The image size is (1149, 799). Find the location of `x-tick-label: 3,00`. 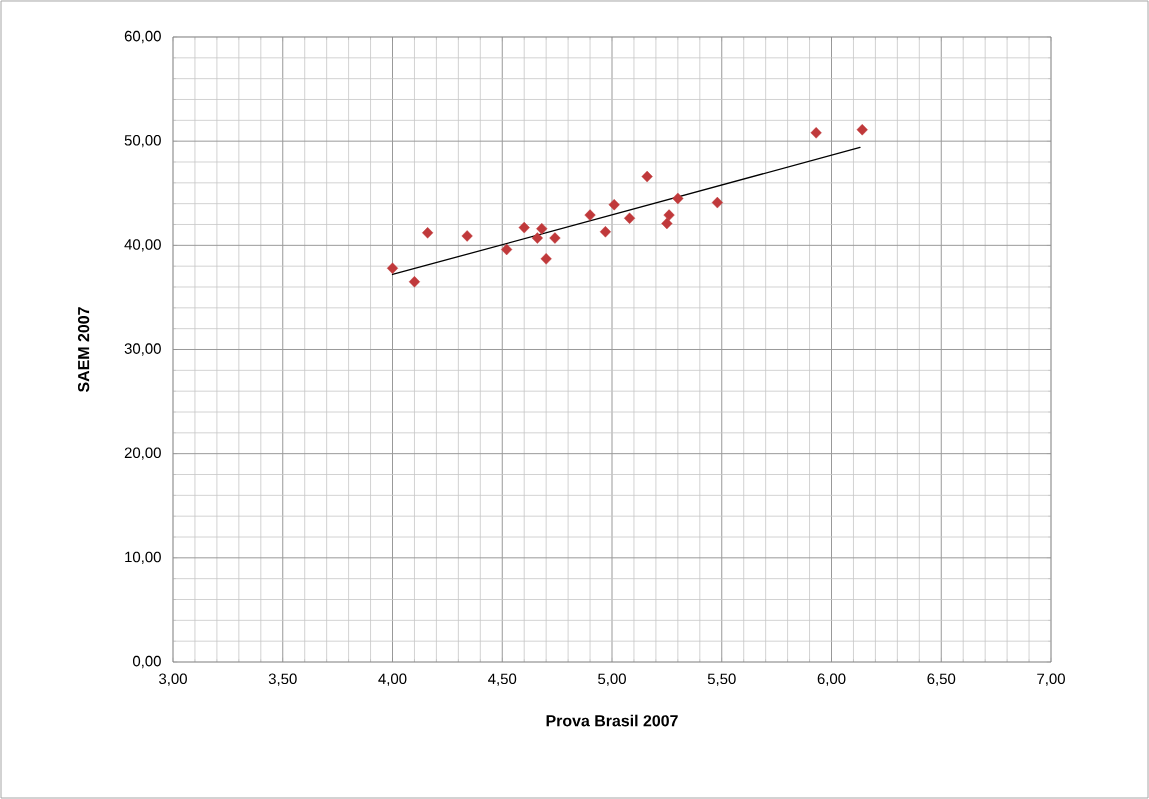

x-tick-label: 3,00 is located at coordinates (173, 679).